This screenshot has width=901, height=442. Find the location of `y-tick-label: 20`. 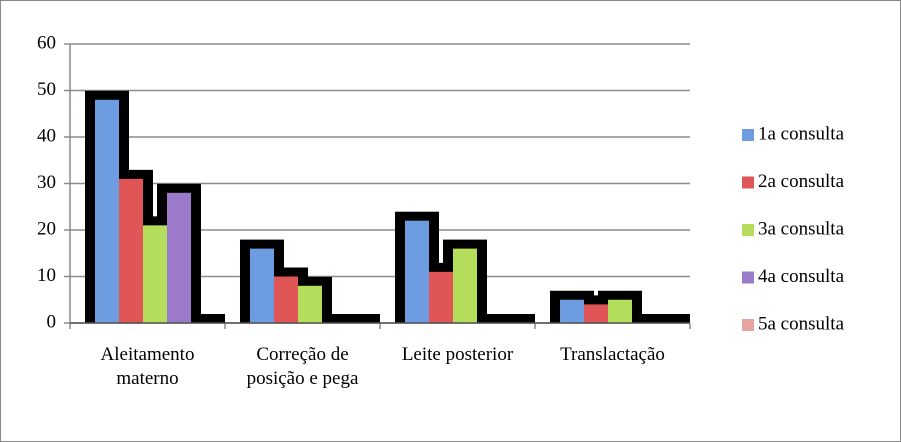

y-tick-label: 20 is located at coordinates (46, 228).